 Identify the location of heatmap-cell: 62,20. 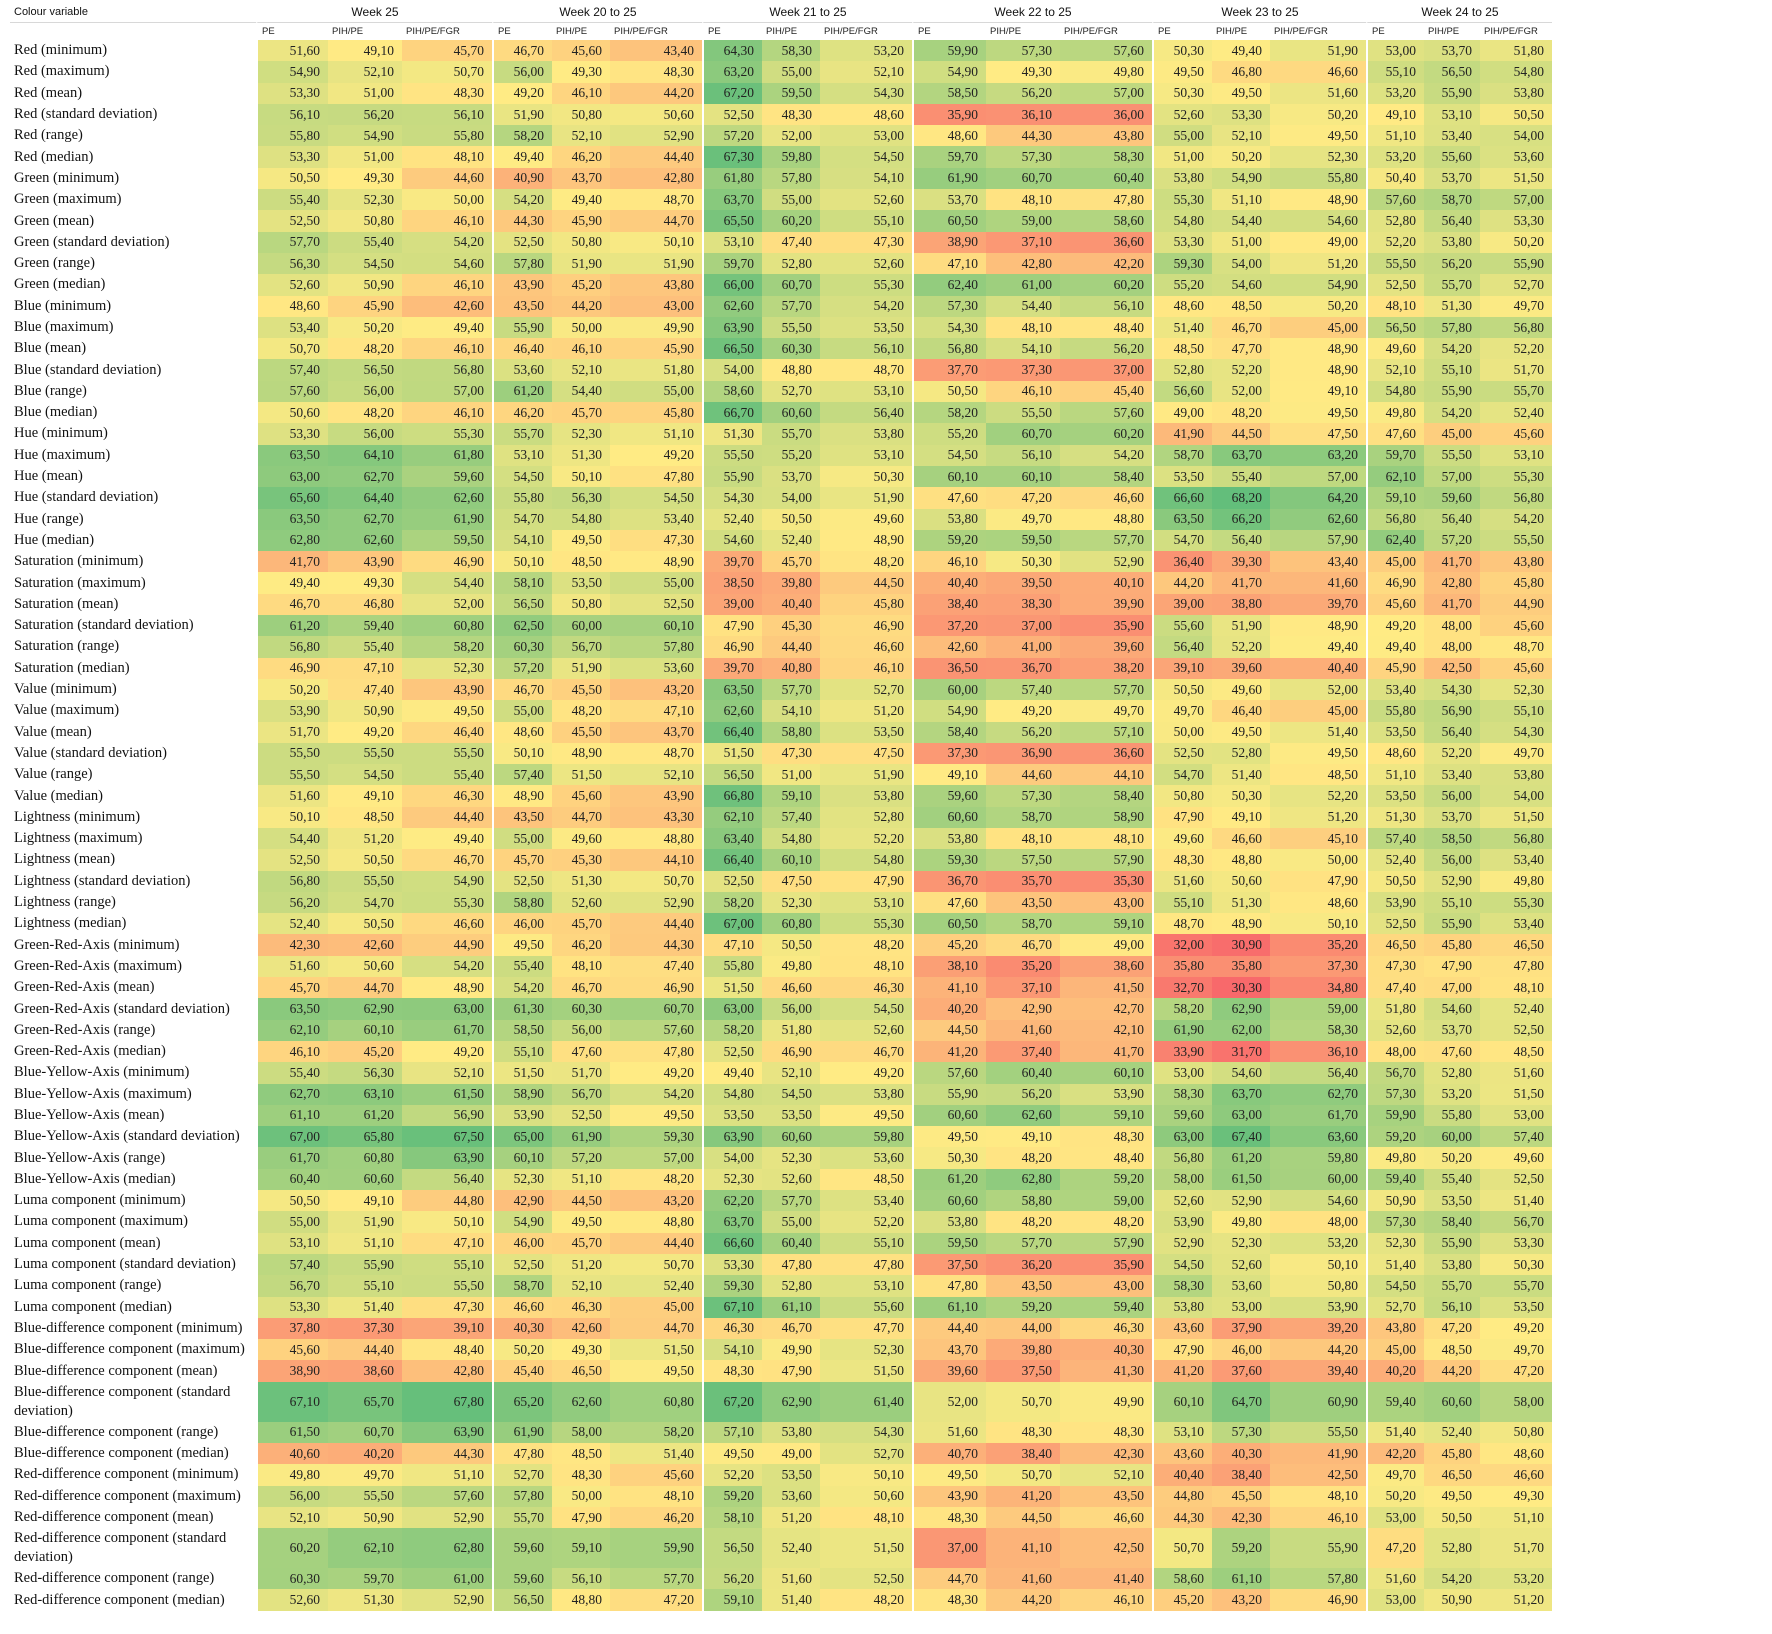
(732, 1201).